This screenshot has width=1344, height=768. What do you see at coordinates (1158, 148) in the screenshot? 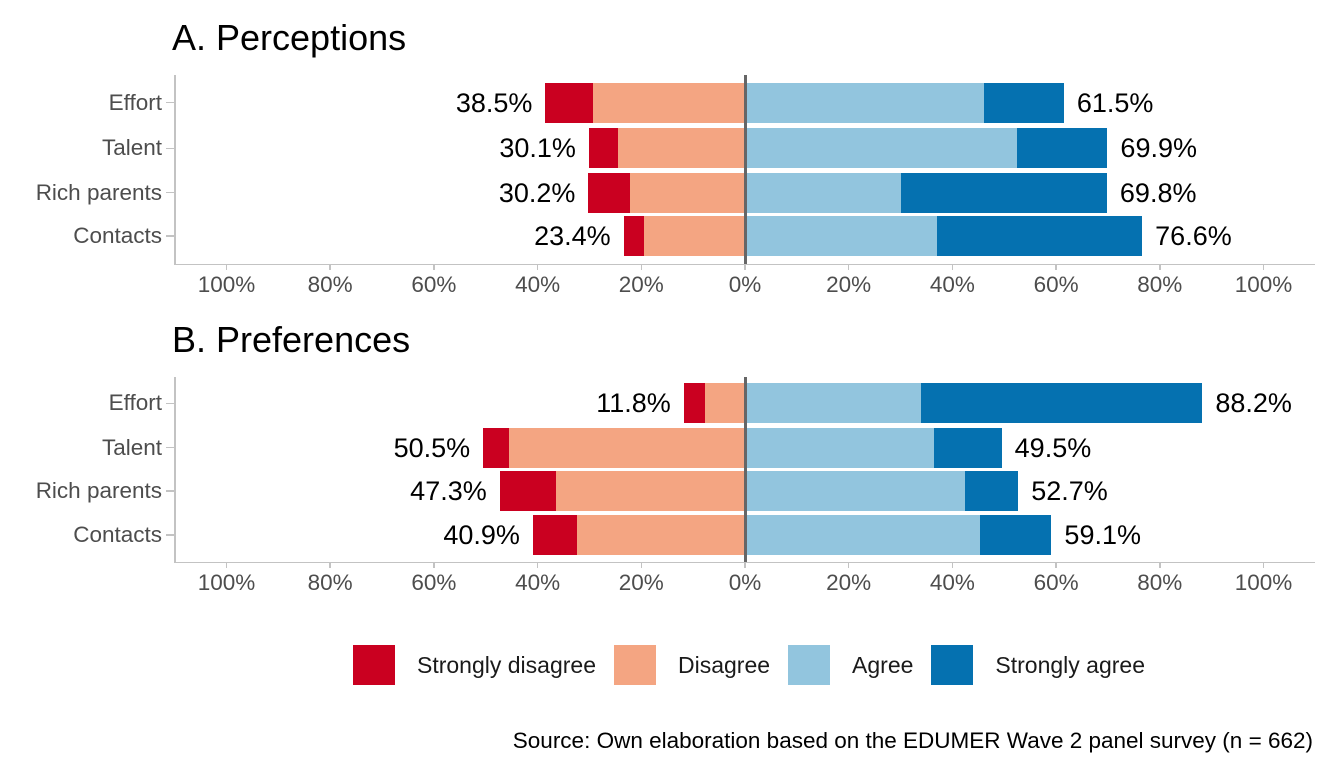
I see `value-label-right: 69.9%` at bounding box center [1158, 148].